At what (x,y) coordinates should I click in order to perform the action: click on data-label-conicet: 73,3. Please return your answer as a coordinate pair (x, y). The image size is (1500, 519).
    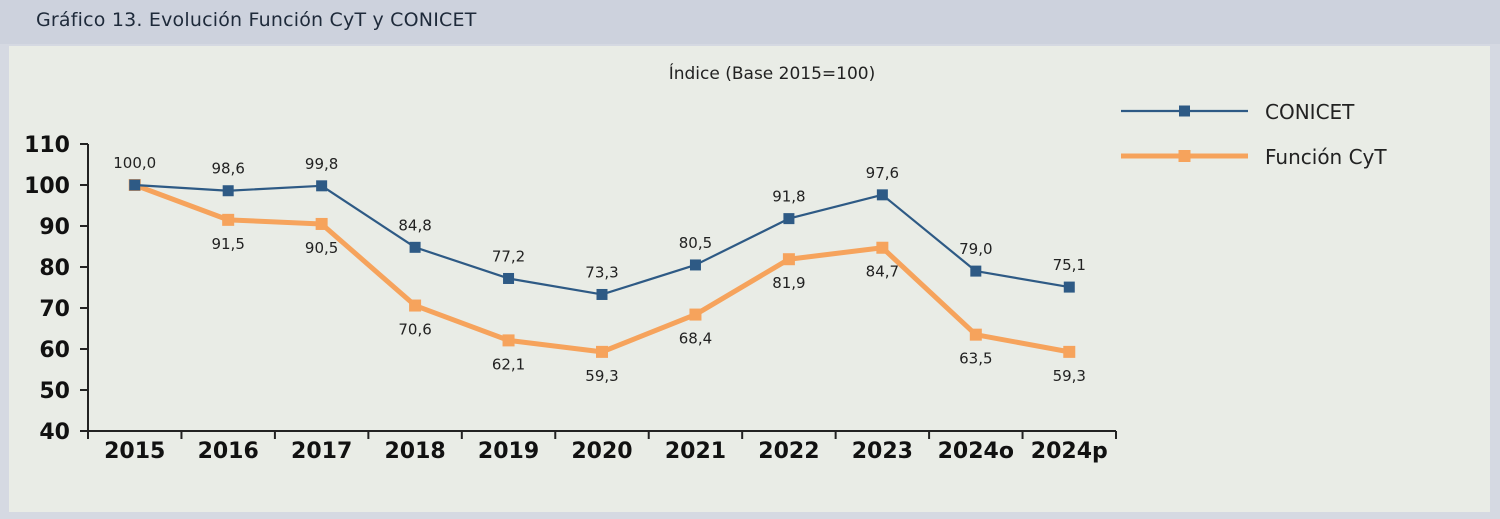
    Looking at the image, I should click on (601, 272).